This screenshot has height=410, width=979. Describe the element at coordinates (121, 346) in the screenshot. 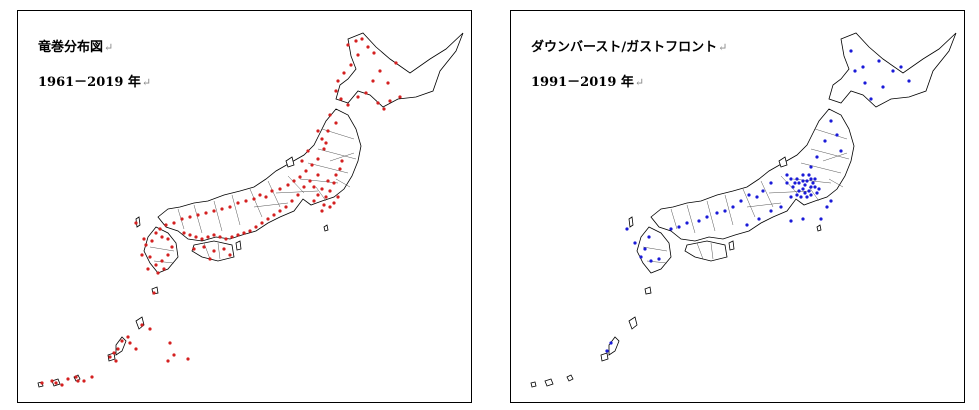

I see `island-okinawa-a` at that location.